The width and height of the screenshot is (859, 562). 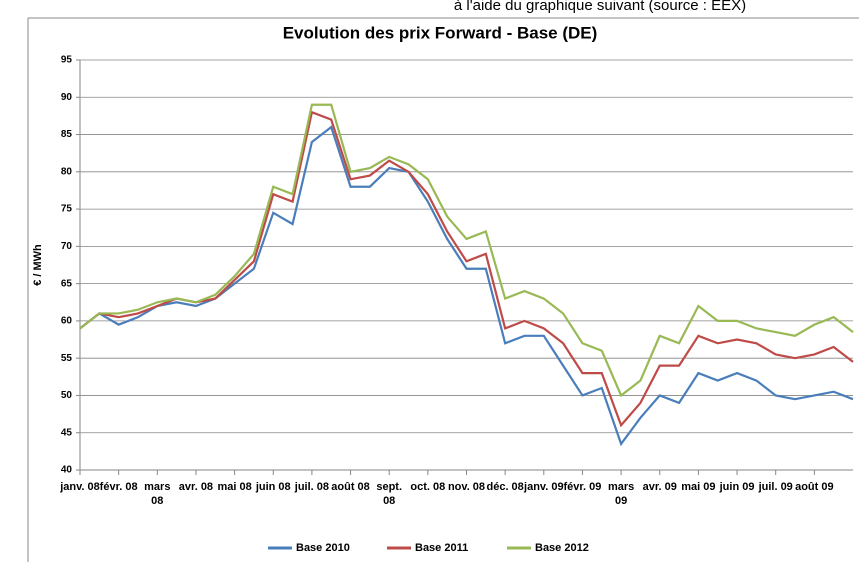 What do you see at coordinates (775, 487) in the screenshot?
I see `x-tick-label: juil. 09` at bounding box center [775, 487].